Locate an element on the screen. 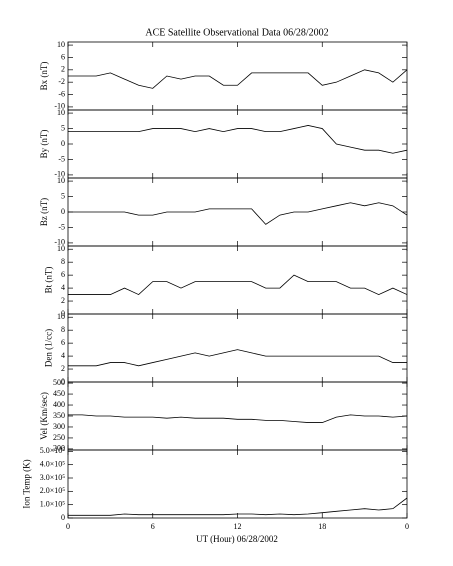  y-tick-label: 250 is located at coordinates (59, 437).